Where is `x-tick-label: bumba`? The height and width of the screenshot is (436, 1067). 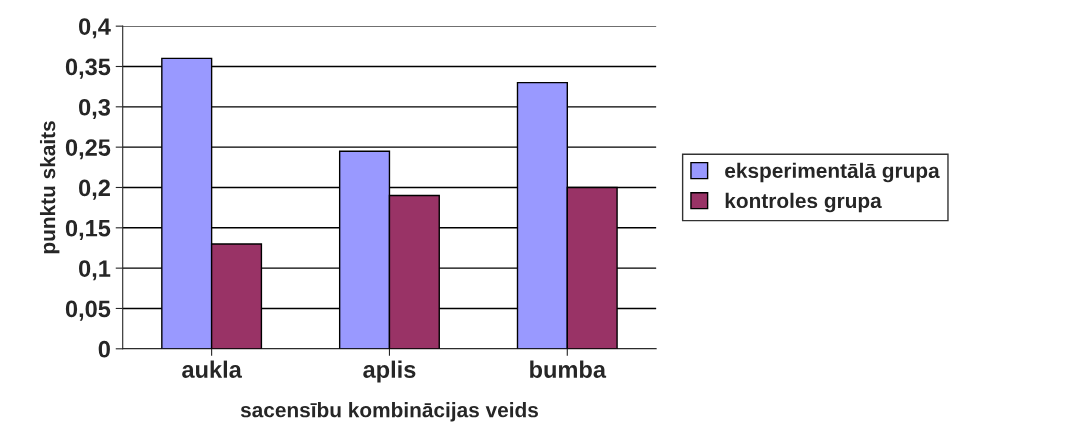
x-tick-label: bumba is located at coordinates (568, 369).